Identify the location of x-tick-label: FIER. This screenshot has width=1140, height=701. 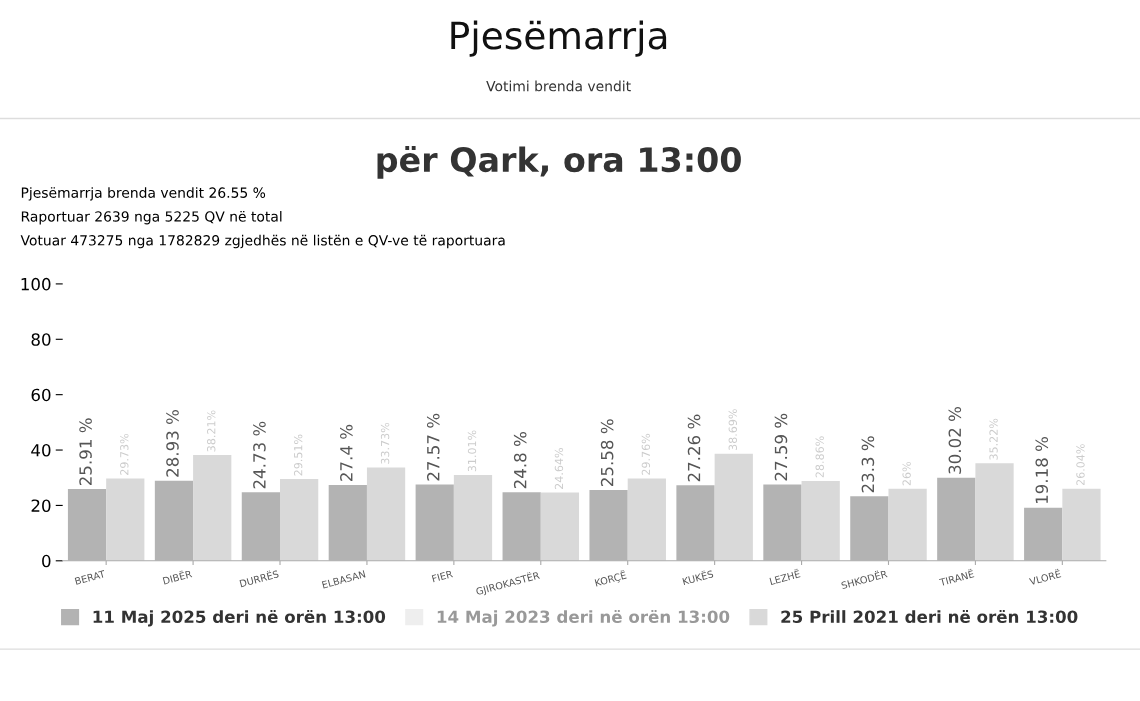
(442, 576).